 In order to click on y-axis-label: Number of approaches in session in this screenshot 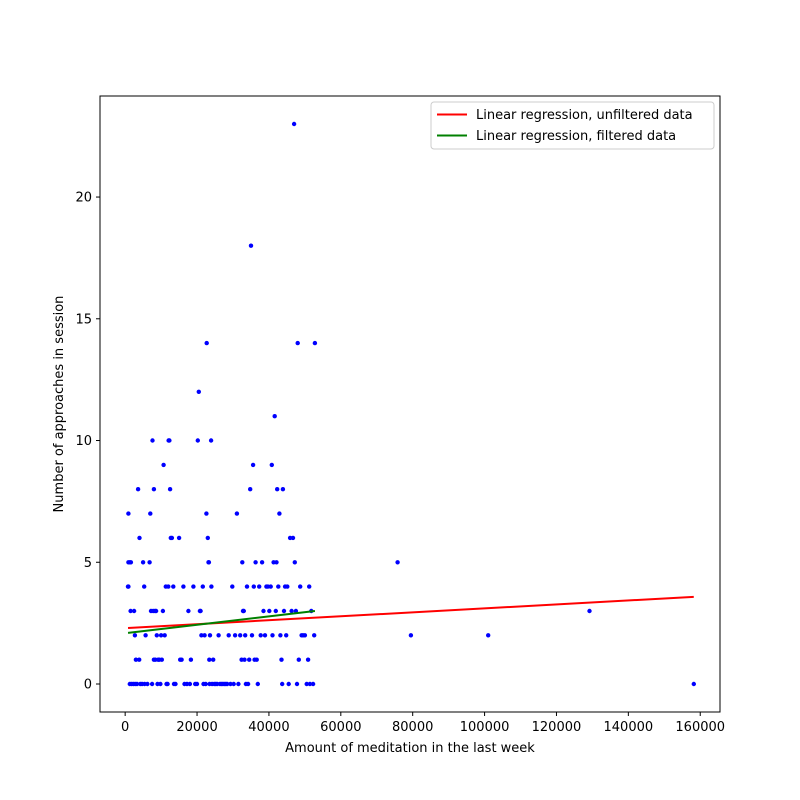, I will do `click(59, 404)`.